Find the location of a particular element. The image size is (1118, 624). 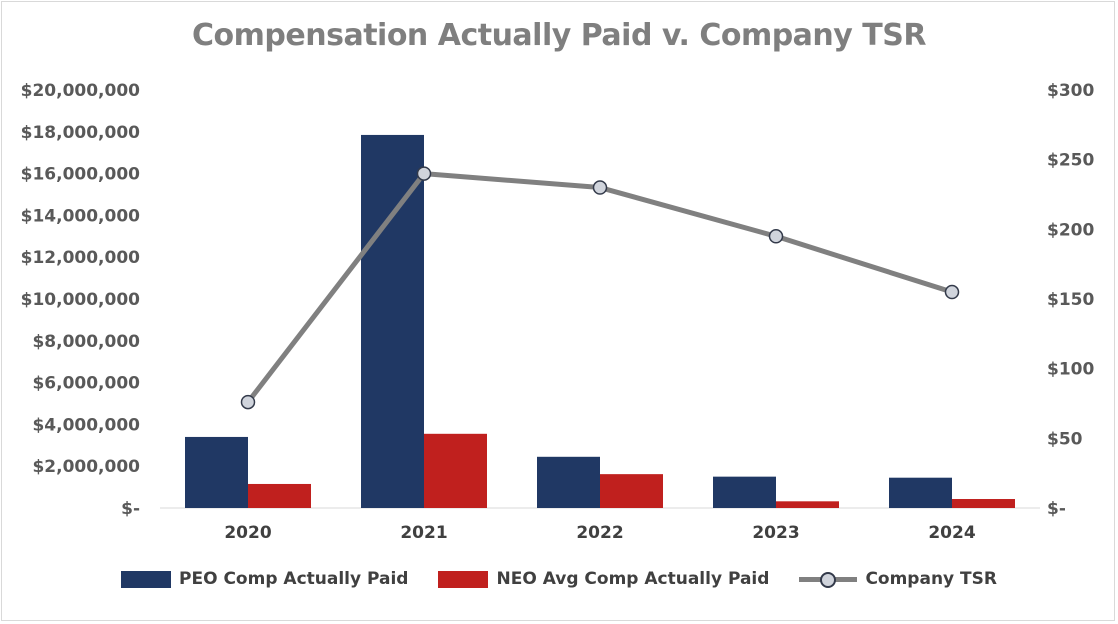

y-left-tick-label: $12,000,000 is located at coordinates (81, 258).